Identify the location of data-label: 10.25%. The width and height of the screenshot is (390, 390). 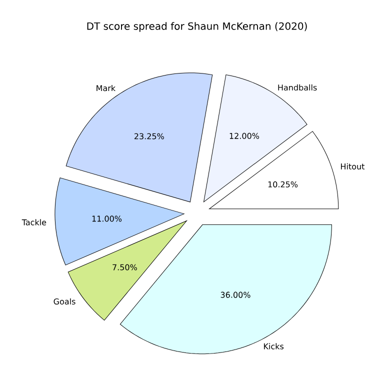
(283, 184).